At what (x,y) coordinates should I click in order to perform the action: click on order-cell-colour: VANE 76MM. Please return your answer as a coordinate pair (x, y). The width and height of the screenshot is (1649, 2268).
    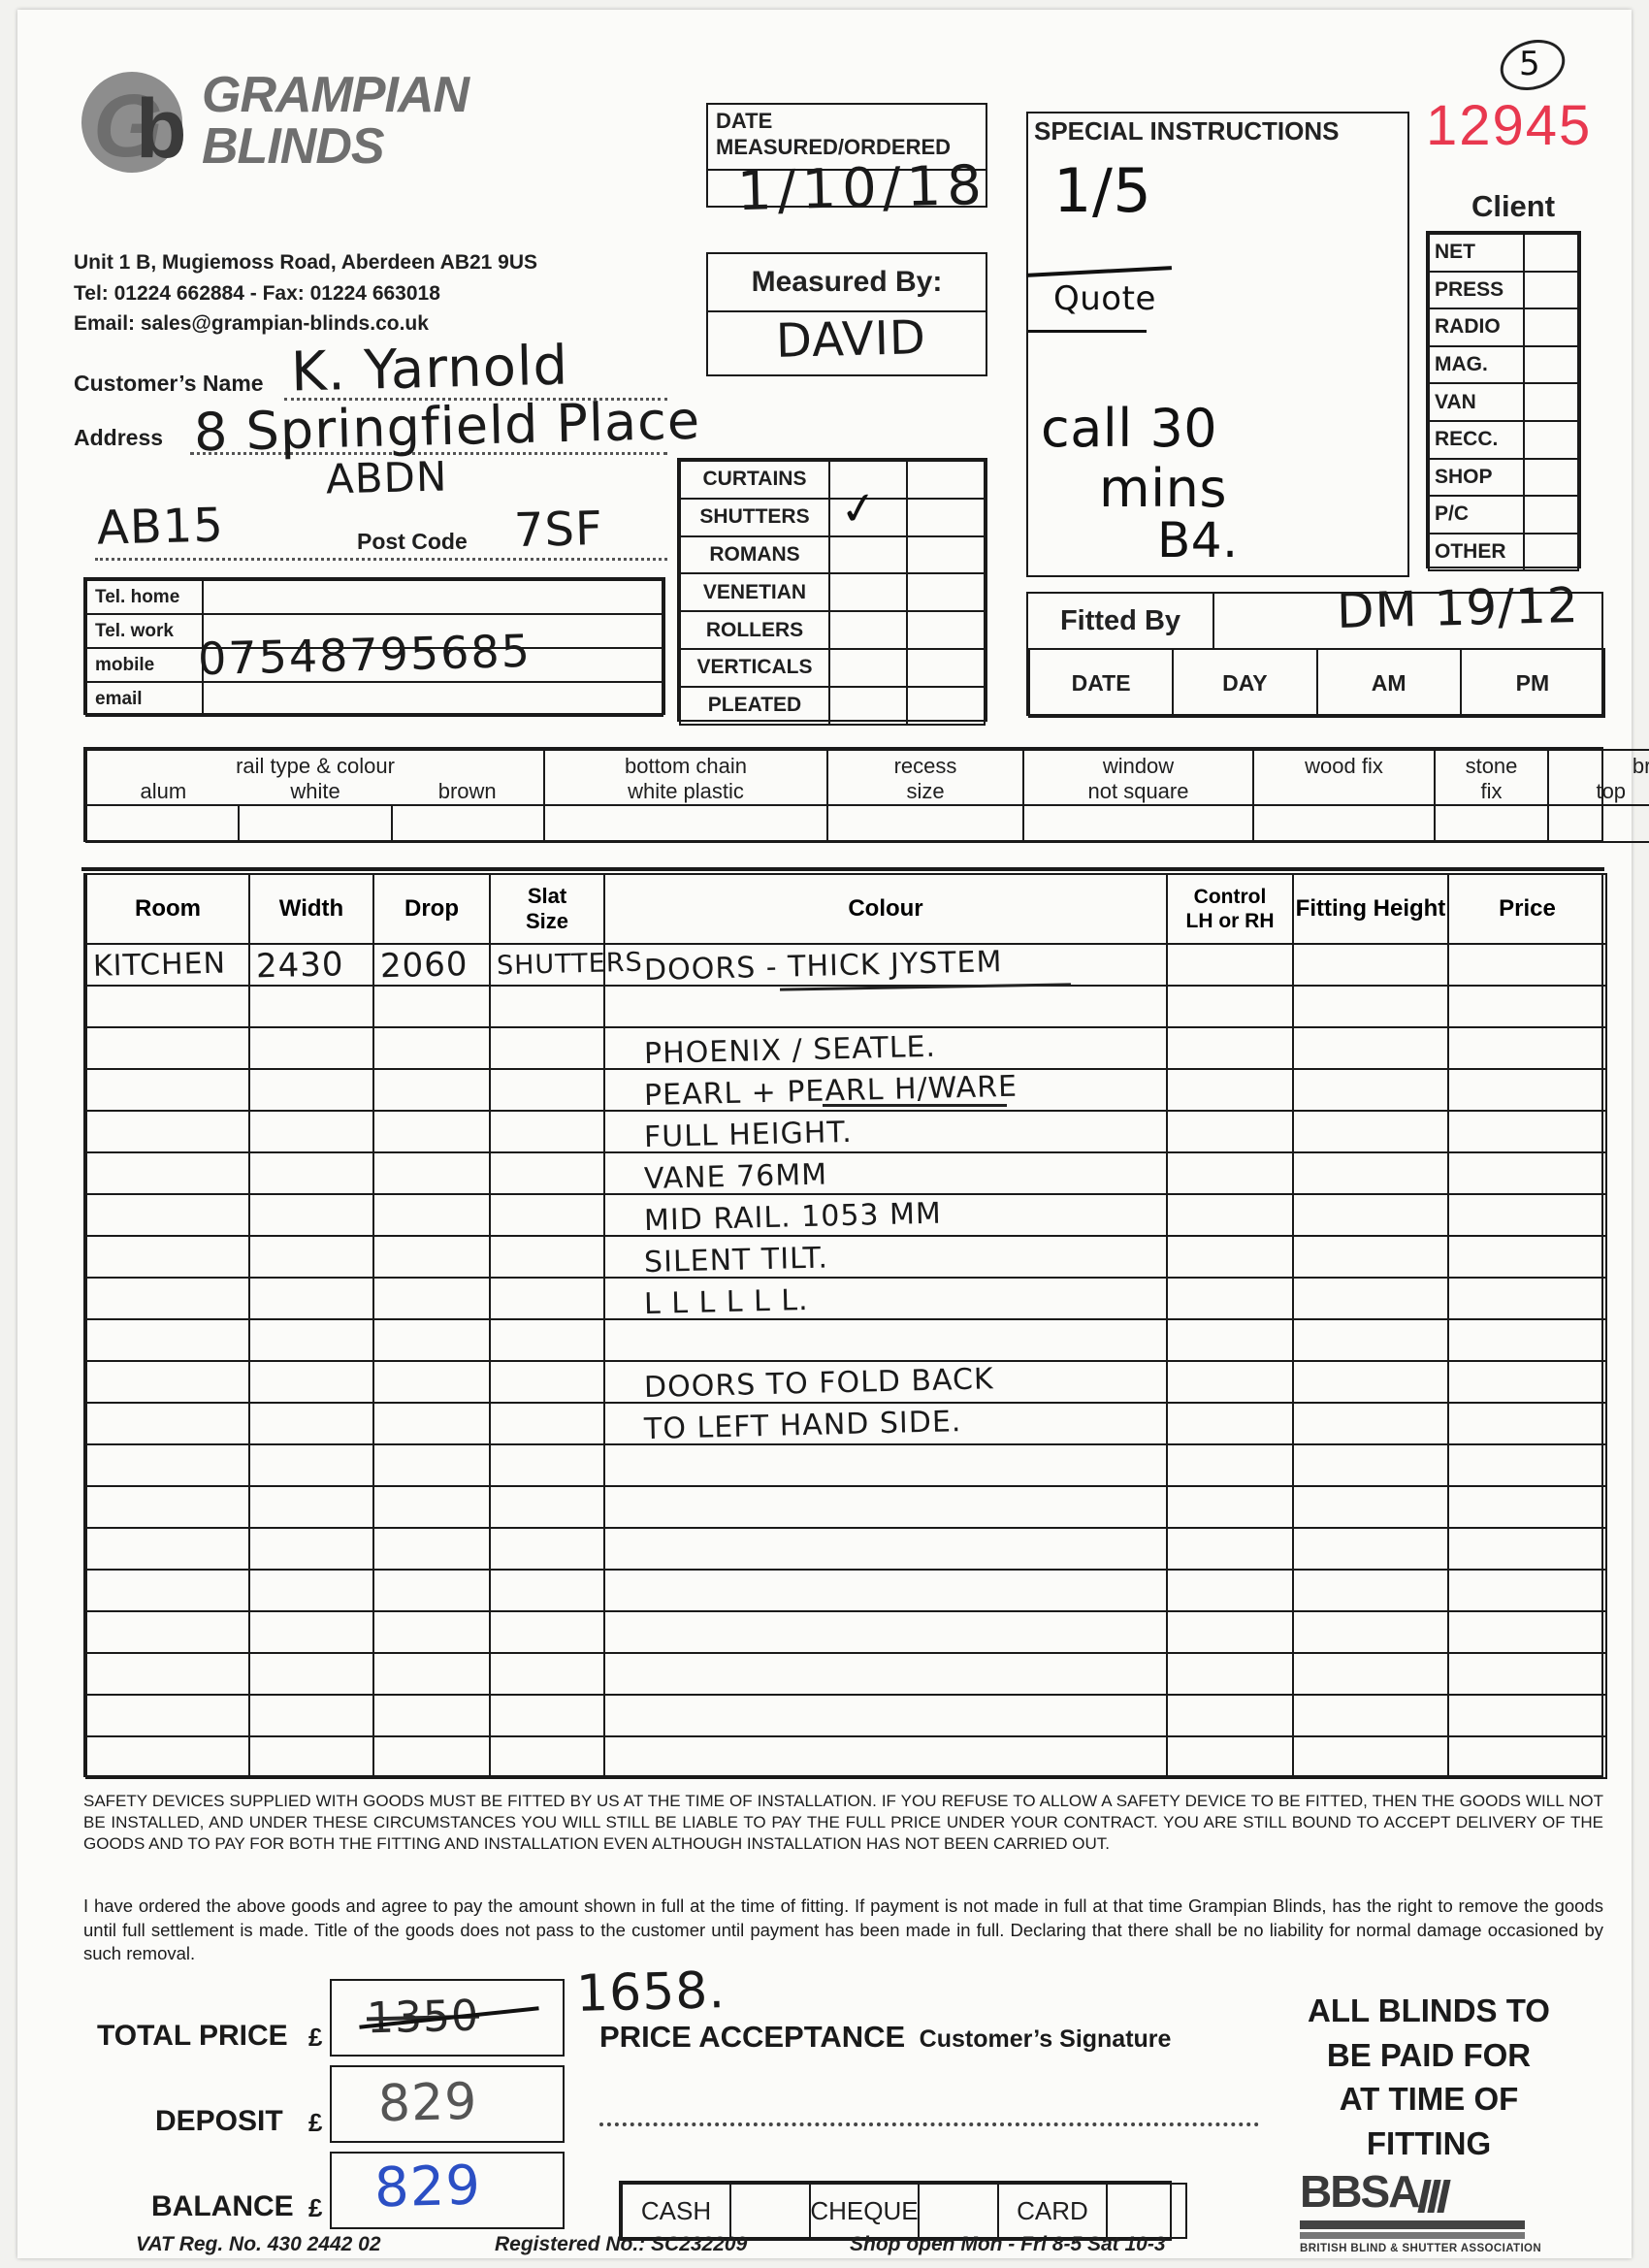
    Looking at the image, I should click on (885, 1173).